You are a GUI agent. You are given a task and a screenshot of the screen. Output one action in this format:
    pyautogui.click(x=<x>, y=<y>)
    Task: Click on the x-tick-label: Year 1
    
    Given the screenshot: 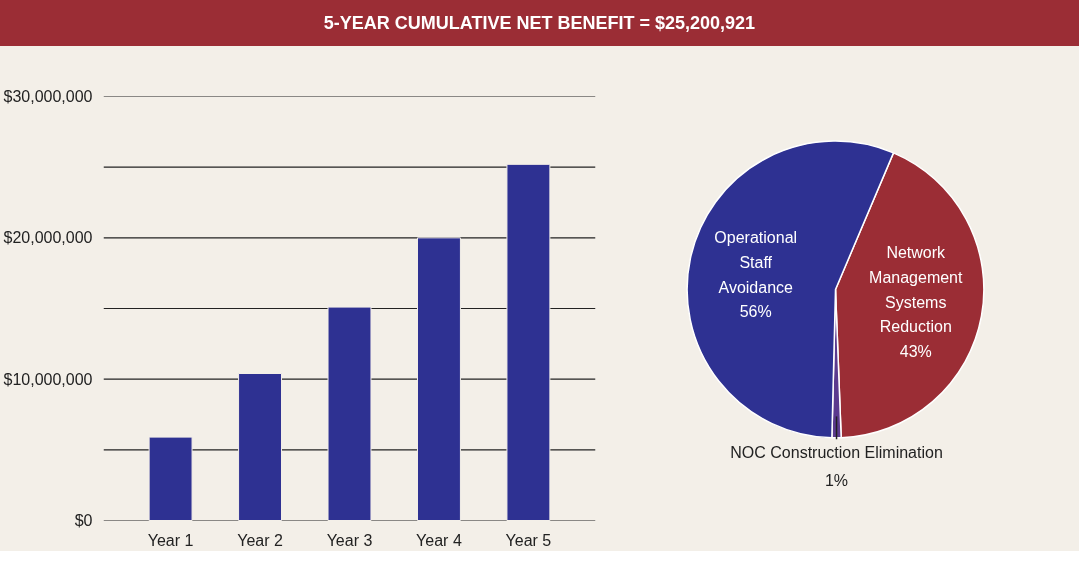 What is the action you would take?
    pyautogui.click(x=170, y=540)
    